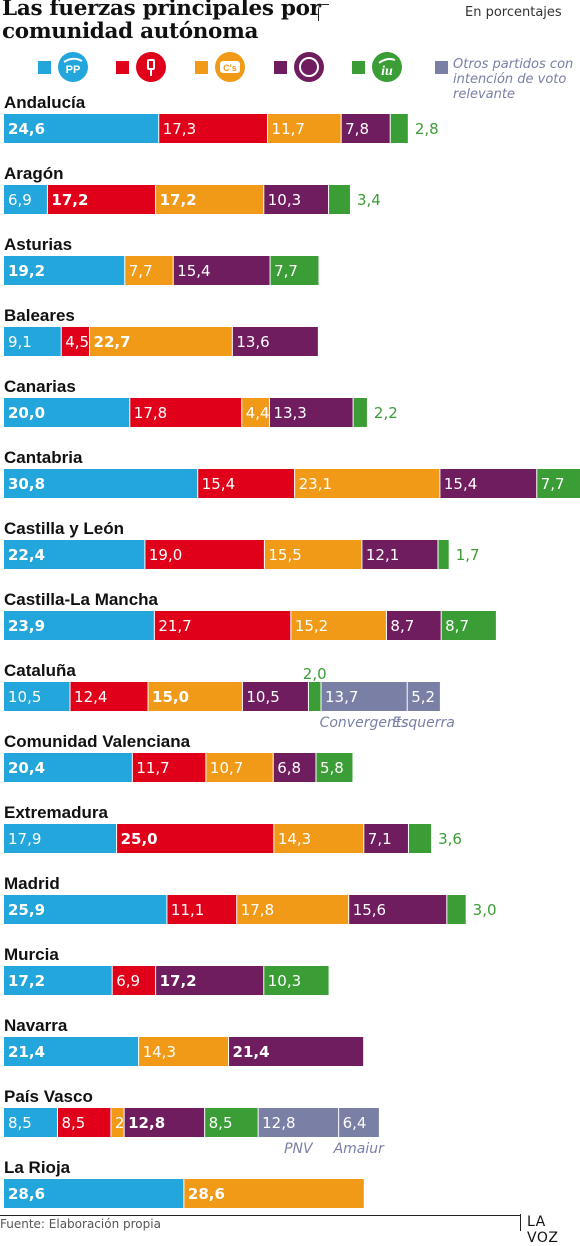 The width and height of the screenshot is (580, 1246). I want to click on bar-value-label: 4,4, so click(258, 413).